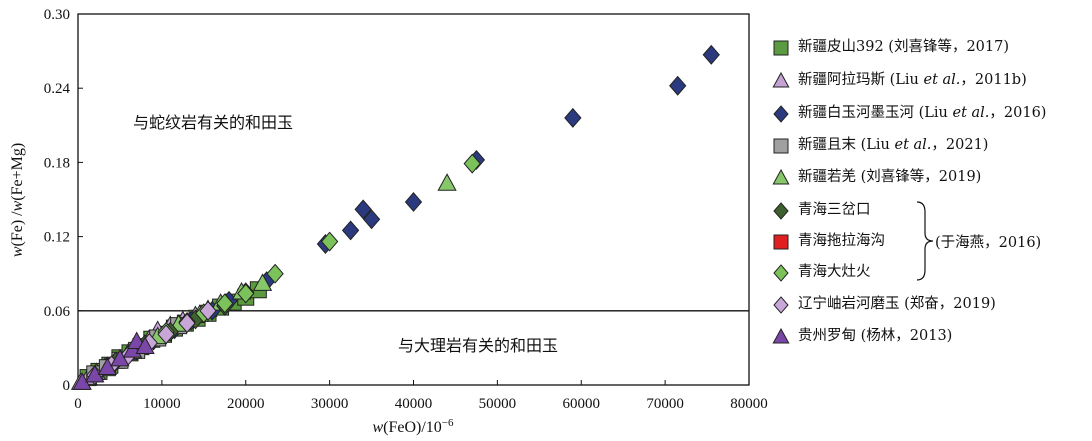 This screenshot has height=441, width=1092. What do you see at coordinates (834, 210) in the screenshot?
I see `legend-label: 青海三岔口` at bounding box center [834, 210].